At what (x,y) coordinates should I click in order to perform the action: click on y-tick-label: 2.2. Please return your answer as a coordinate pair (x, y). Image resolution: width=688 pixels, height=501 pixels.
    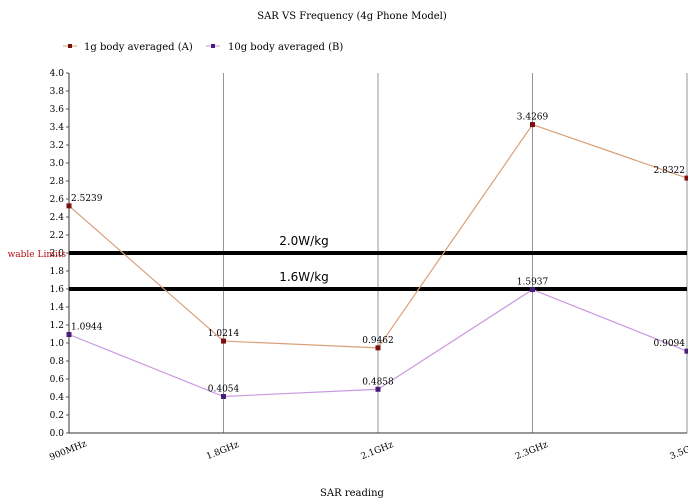
    Looking at the image, I should click on (57, 236).